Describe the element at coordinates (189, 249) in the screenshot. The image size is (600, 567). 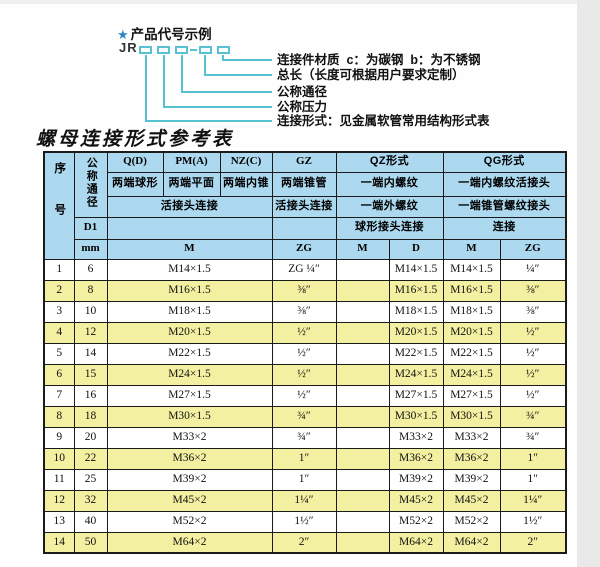
I see `header-m-span: M` at that location.